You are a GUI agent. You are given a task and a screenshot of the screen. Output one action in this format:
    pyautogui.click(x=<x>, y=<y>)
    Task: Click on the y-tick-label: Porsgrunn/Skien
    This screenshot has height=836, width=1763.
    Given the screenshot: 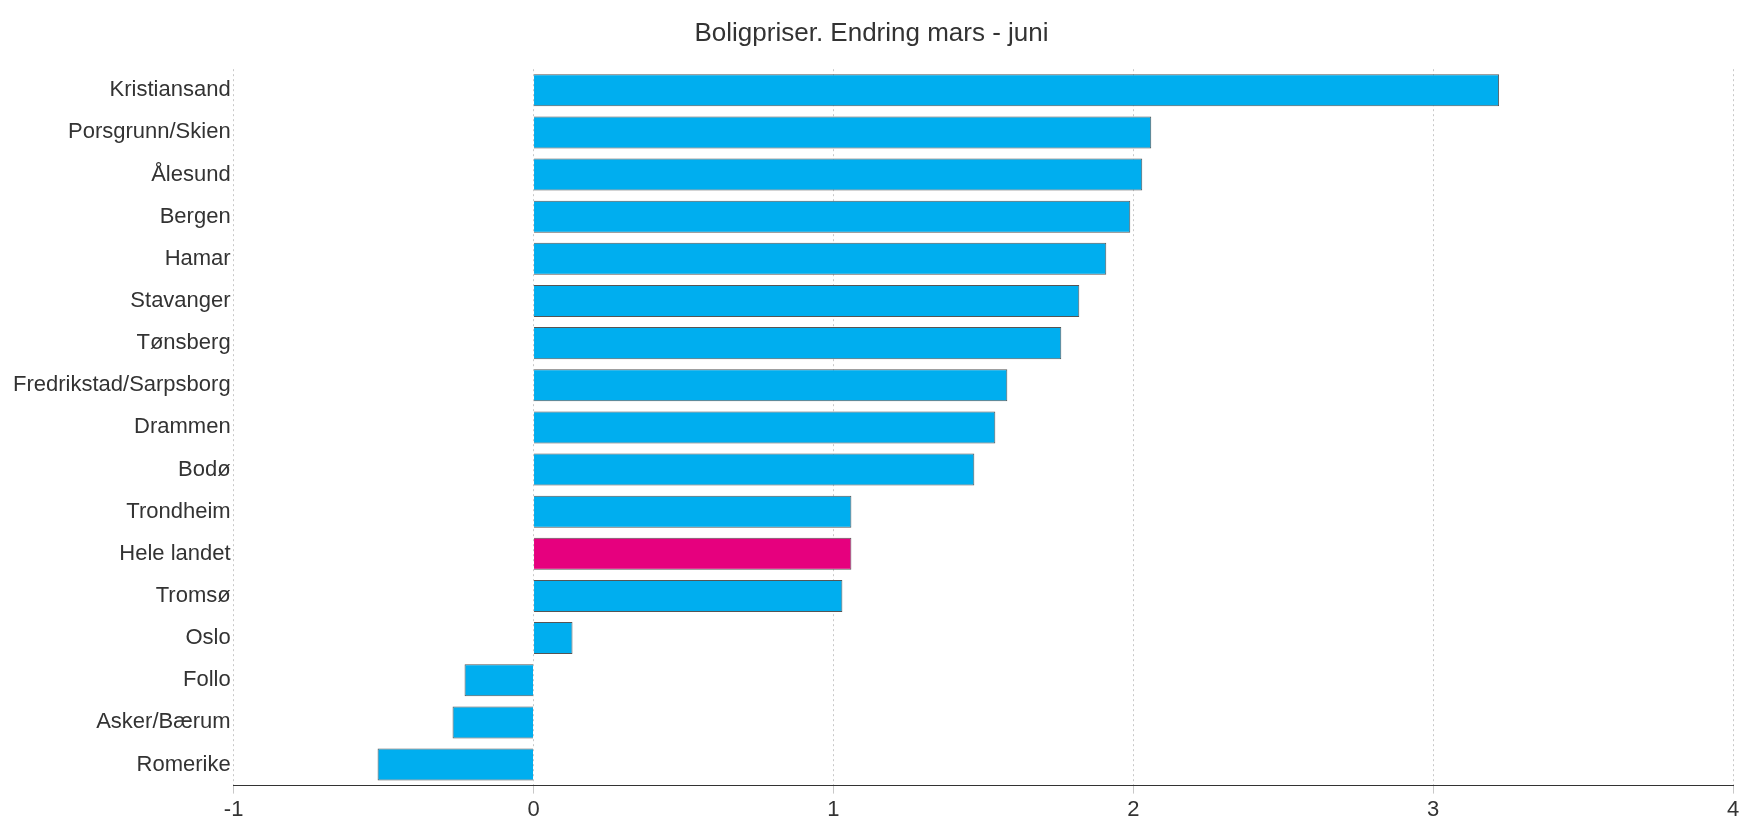 What is the action you would take?
    pyautogui.click(x=149, y=131)
    